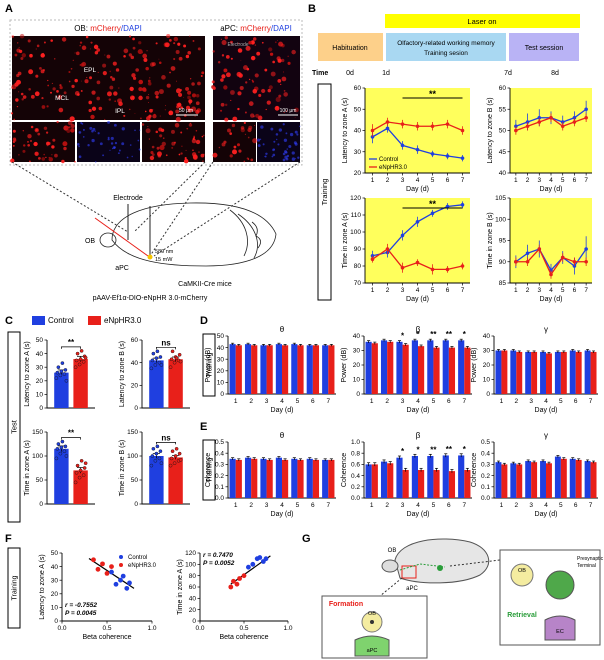 This screenshot has height=660, width=604. I want to click on significance-bracket, so click(71, 347).